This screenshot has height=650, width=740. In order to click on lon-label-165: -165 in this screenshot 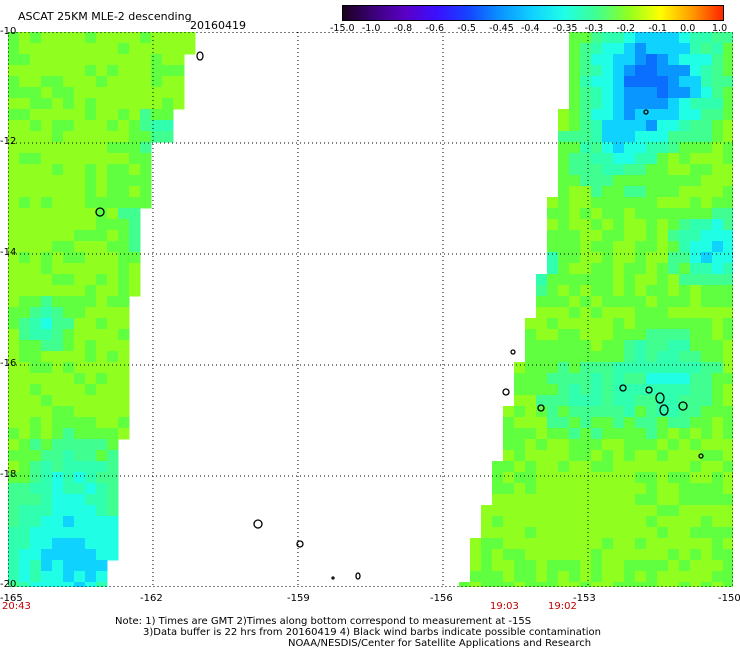, I will do `click(11, 598)`.